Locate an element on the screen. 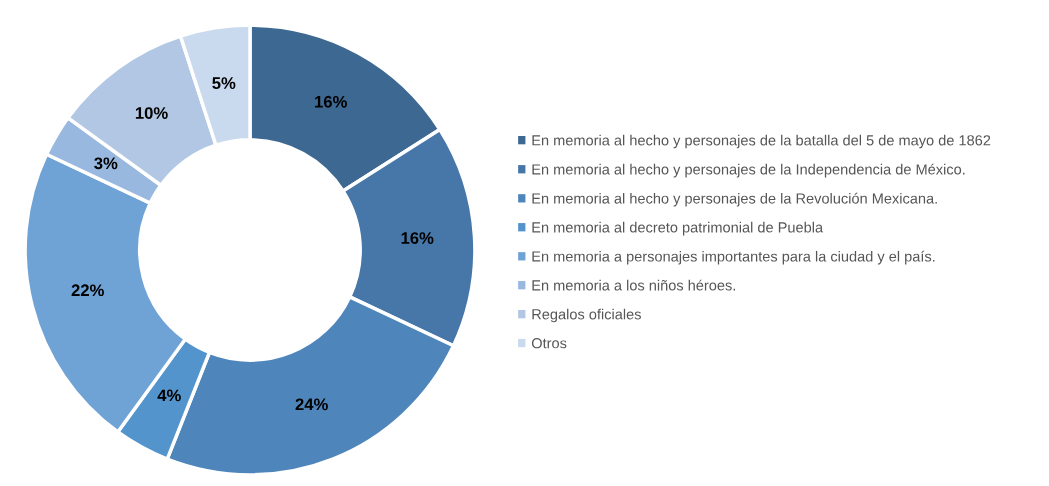 This screenshot has width=1049, height=486. legend-label: Regalos oficiales is located at coordinates (586, 315).